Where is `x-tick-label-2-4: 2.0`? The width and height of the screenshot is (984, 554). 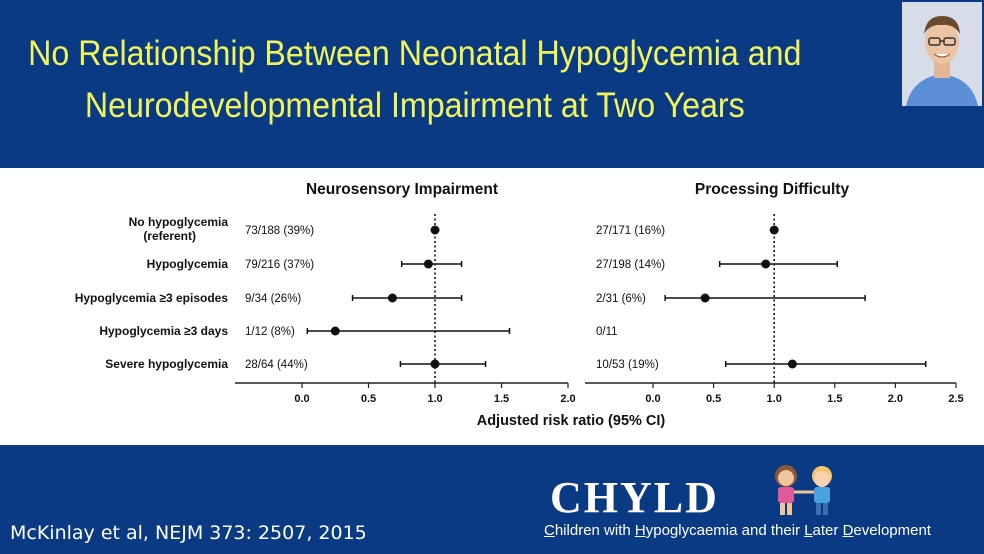
x-tick-label-2-4: 2.0 is located at coordinates (895, 399).